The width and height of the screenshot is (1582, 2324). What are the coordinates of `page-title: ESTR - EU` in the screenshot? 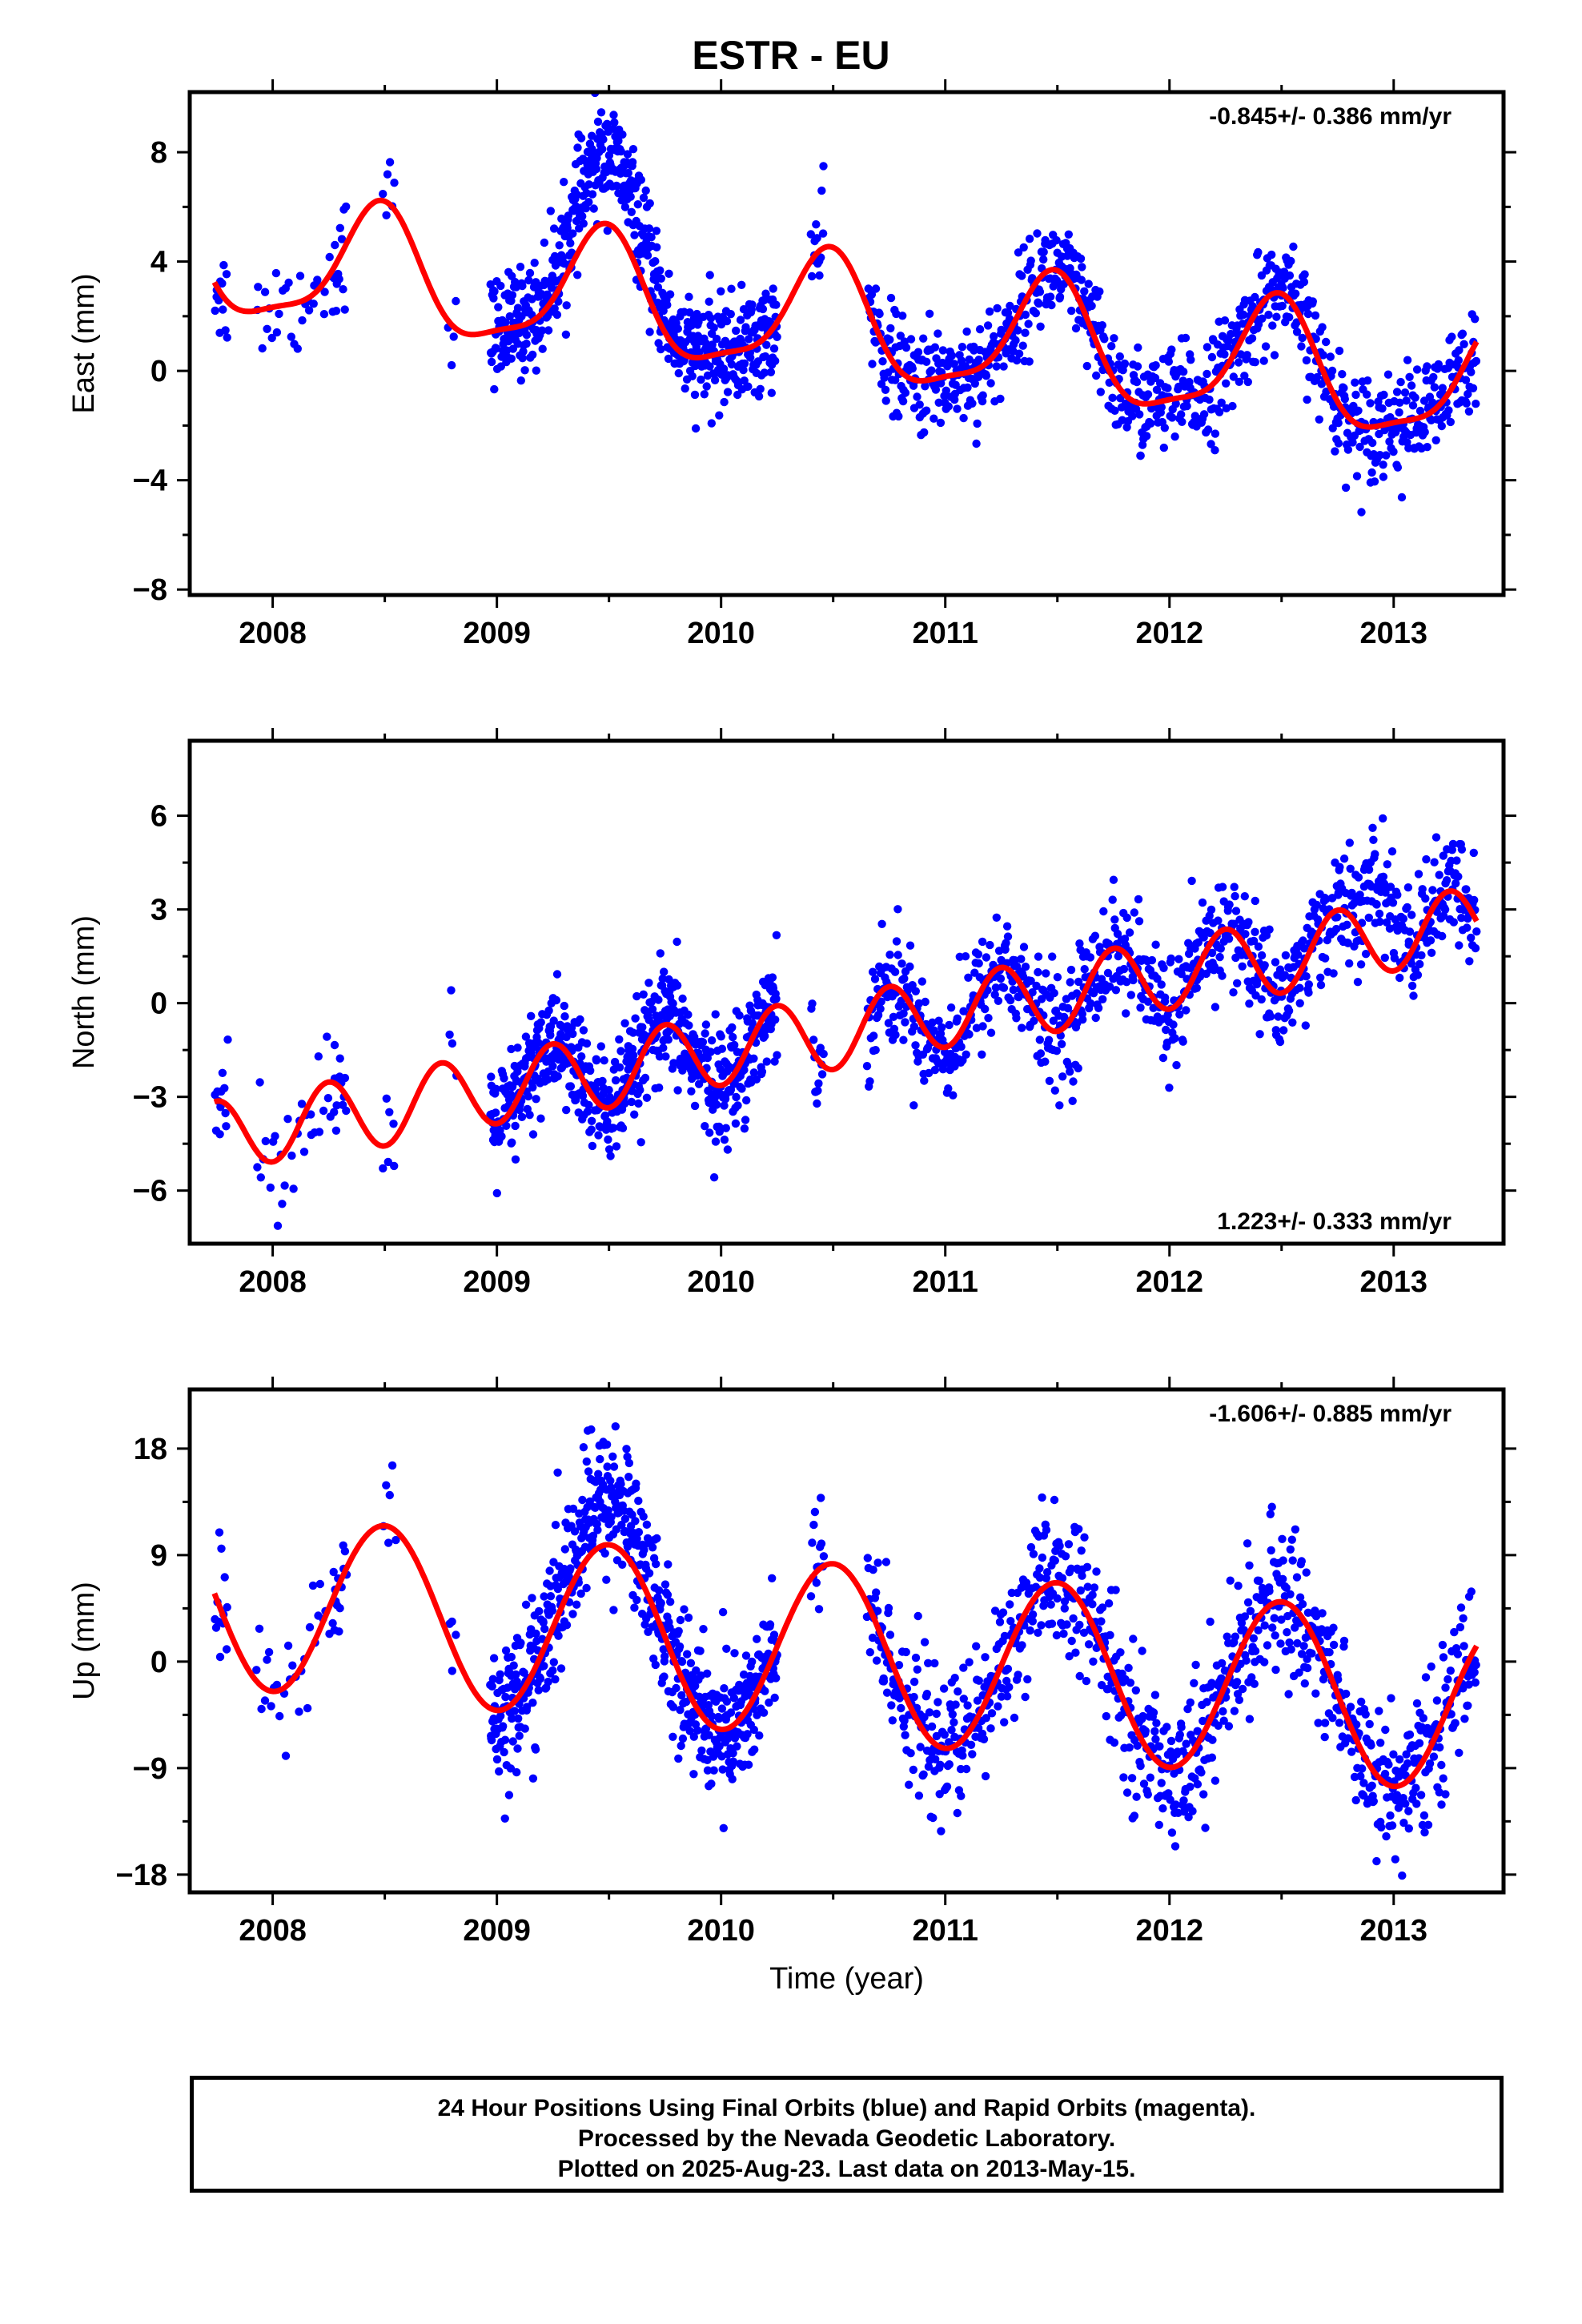 It's located at (791, 55).